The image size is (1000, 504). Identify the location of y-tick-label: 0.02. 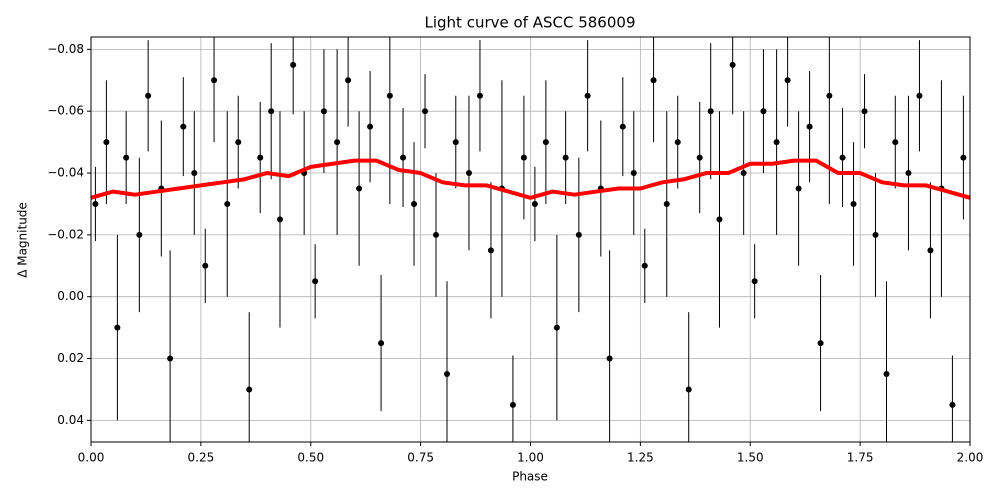
(70, 358).